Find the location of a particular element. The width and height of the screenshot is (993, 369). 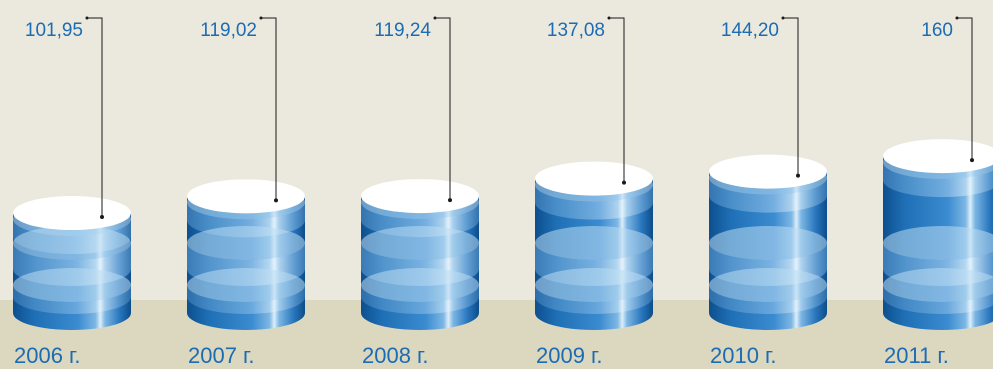

x-tick-label: 2006 г. is located at coordinates (47, 355).